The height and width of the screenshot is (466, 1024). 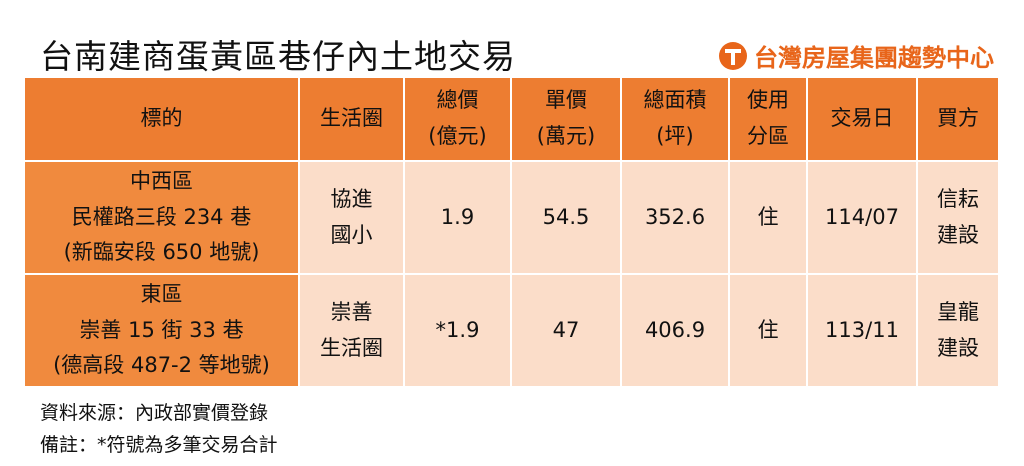 What do you see at coordinates (457, 136) in the screenshot?
I see `cell-line: (億元)` at bounding box center [457, 136].